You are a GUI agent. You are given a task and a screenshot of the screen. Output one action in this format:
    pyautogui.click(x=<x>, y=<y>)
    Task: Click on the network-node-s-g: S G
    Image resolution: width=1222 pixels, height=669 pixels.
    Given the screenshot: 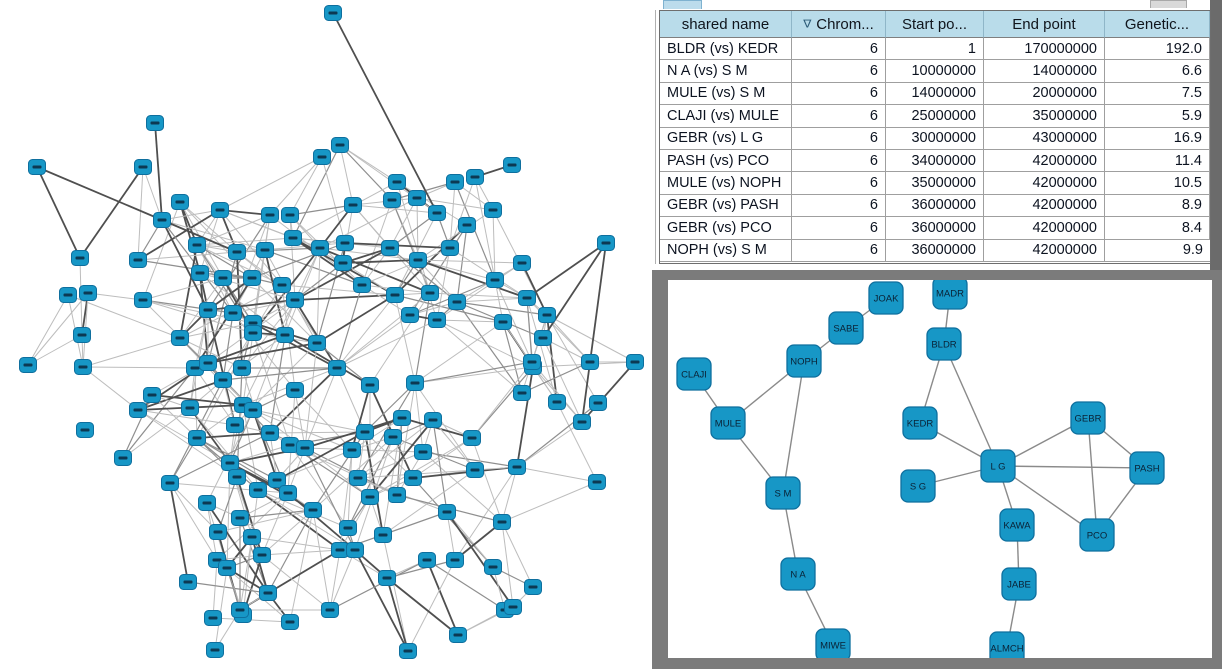 What is the action you would take?
    pyautogui.click(x=918, y=486)
    